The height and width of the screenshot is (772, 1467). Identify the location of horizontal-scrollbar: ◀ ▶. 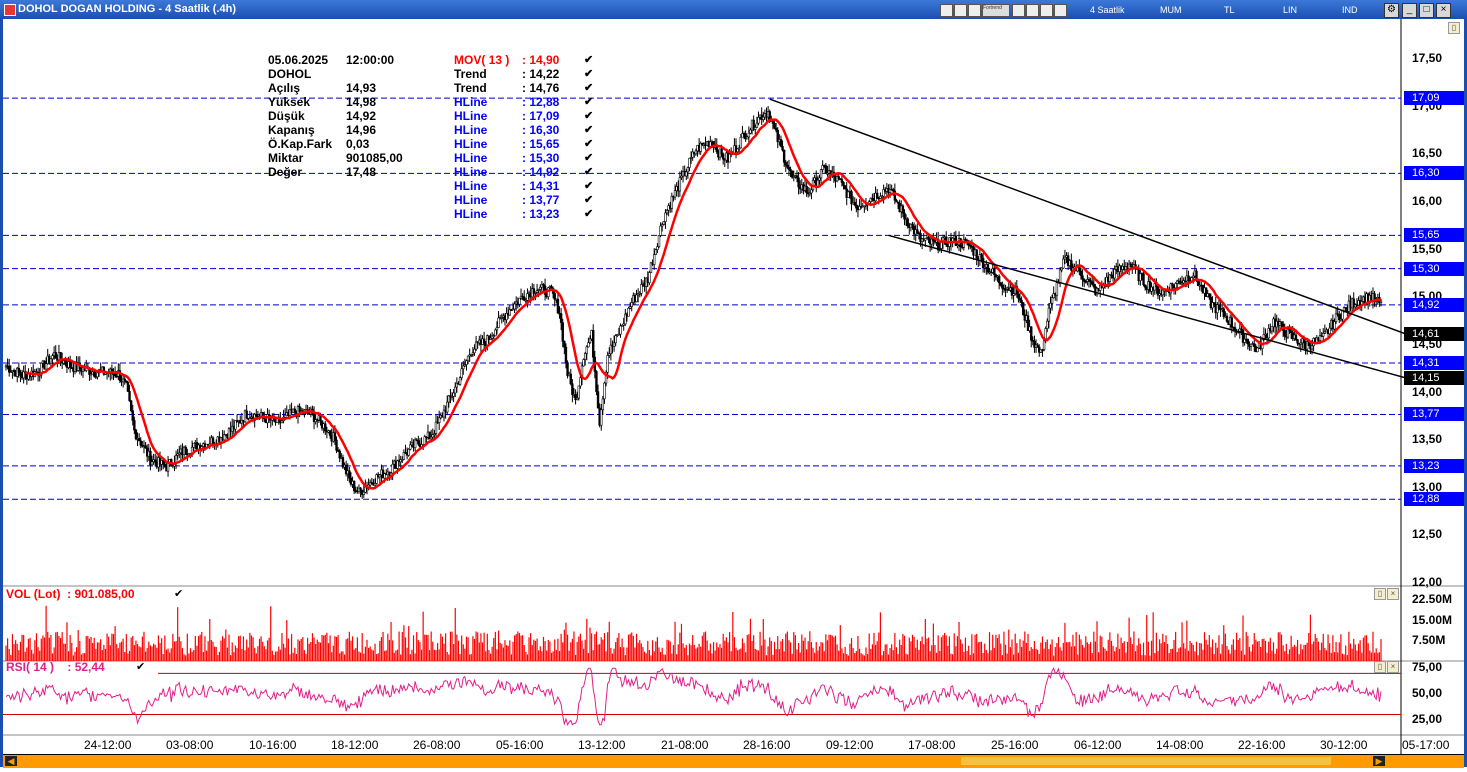
(733, 761).